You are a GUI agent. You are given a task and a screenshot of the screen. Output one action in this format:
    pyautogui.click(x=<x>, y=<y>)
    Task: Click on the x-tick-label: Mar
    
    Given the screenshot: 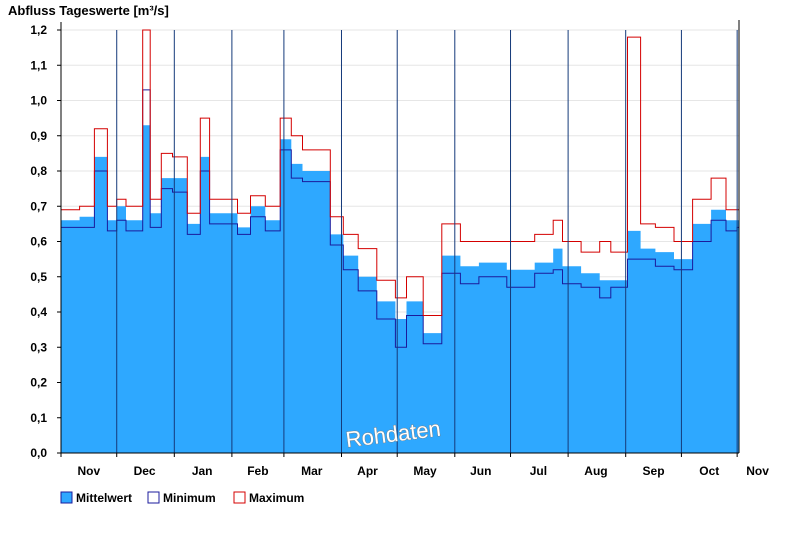 What is the action you would take?
    pyautogui.click(x=312, y=471)
    